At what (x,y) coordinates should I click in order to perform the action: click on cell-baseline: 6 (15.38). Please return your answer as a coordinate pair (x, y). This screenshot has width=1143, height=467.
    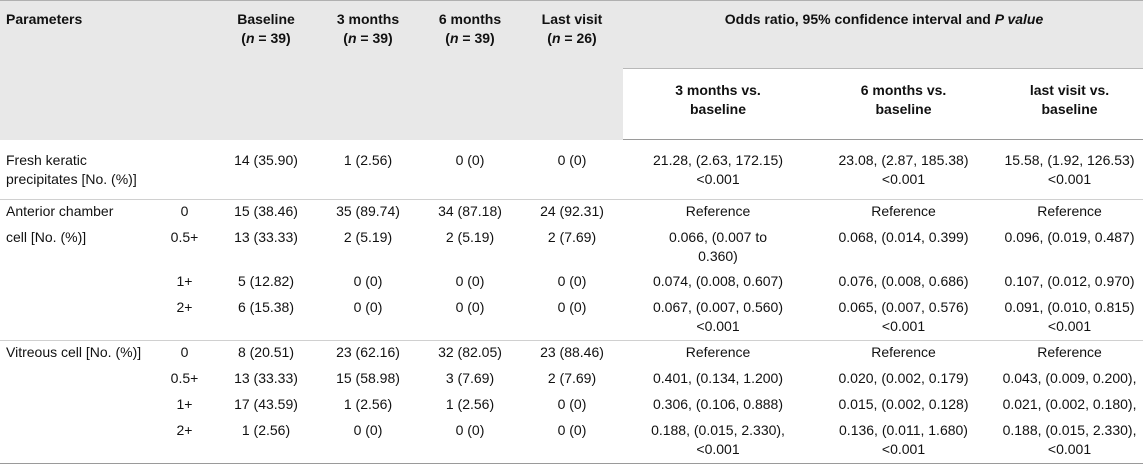
    Looking at the image, I should click on (266, 307).